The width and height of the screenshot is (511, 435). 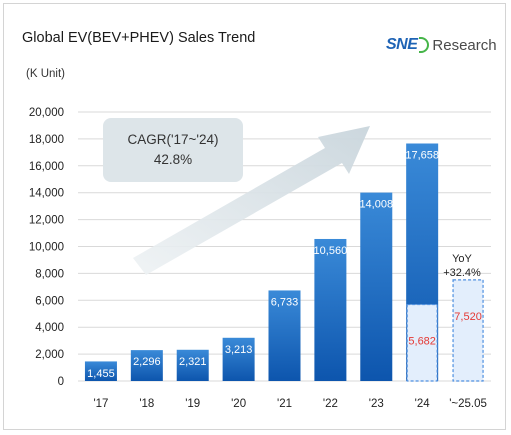 I want to click on partial-value-label: 5,682, so click(x=422, y=342).